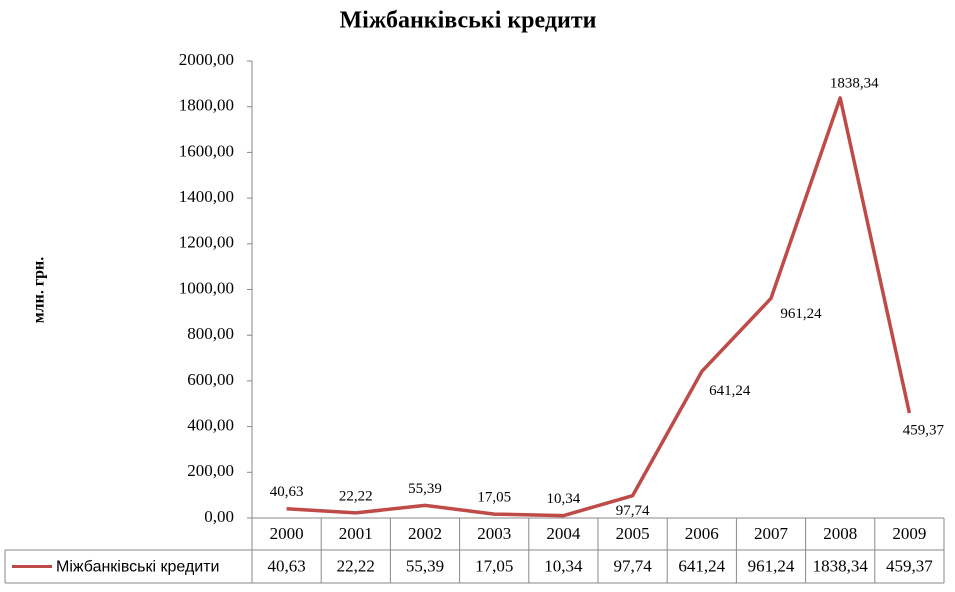  Describe the element at coordinates (909, 533) in the screenshot. I see `x-tick-label: 2009` at that location.